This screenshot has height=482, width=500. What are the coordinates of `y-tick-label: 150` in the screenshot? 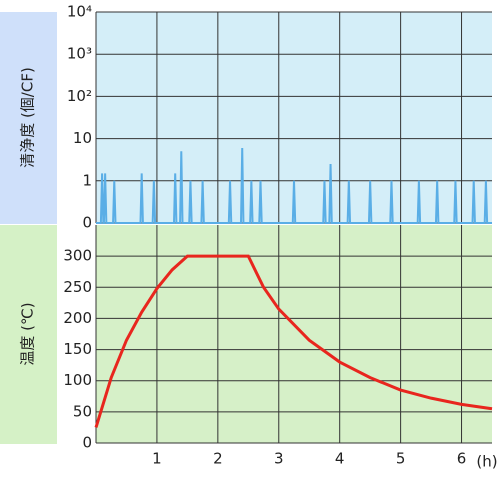 It's located at (77, 349).